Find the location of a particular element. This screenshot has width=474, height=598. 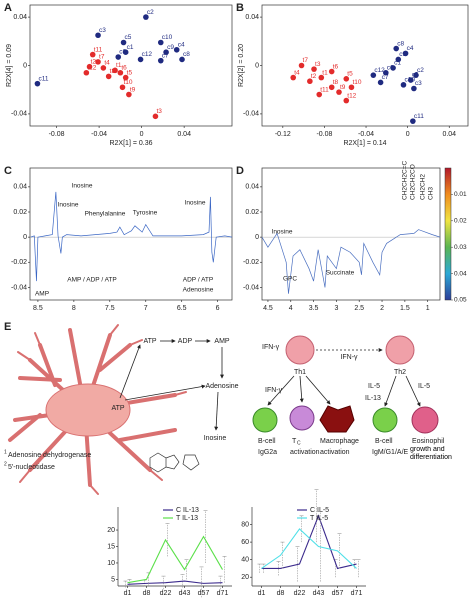

x-tick-label: 8 is located at coordinates (74, 308).